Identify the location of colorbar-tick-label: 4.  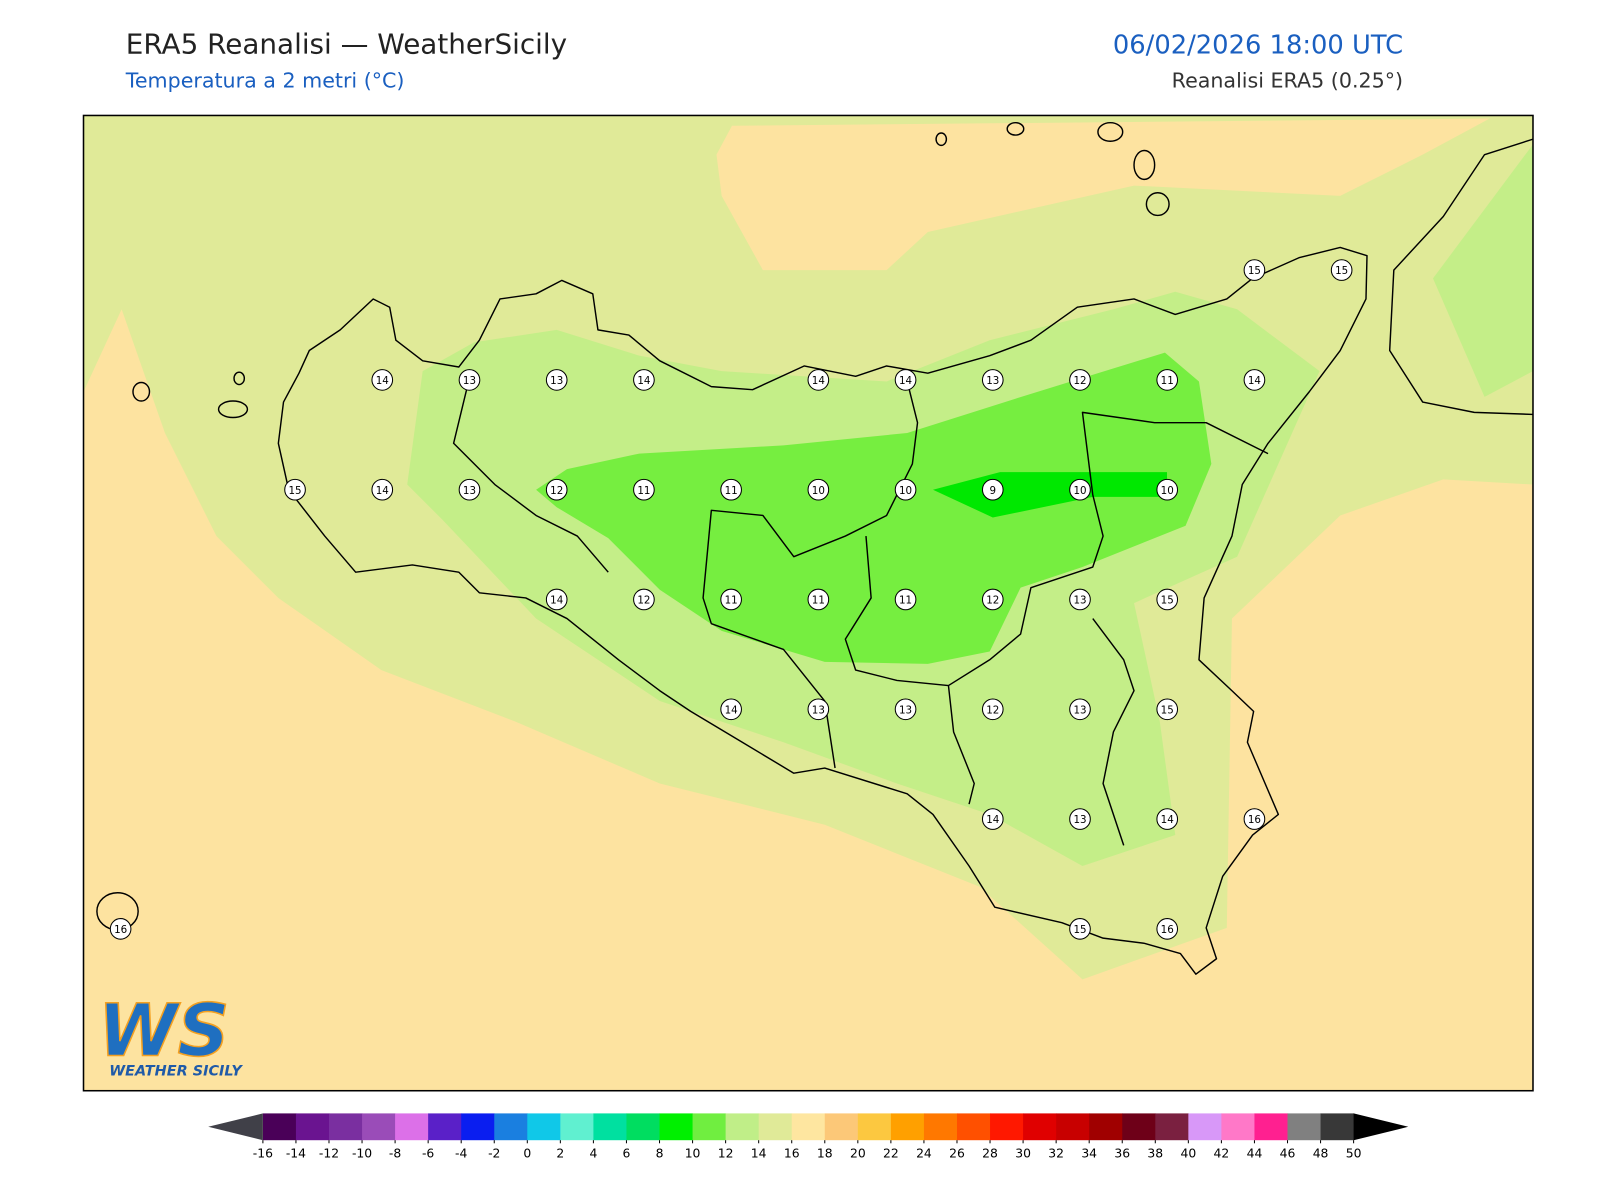
(593, 1154).